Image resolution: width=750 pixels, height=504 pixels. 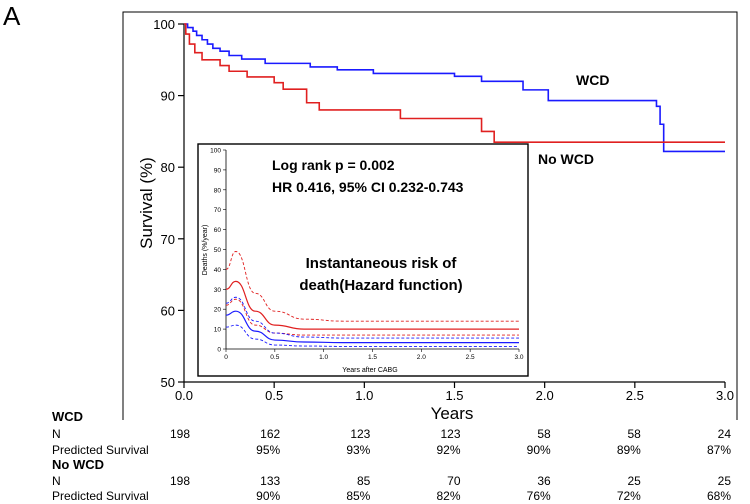 I want to click on x-tick-label: 3.0, so click(x=725, y=395).